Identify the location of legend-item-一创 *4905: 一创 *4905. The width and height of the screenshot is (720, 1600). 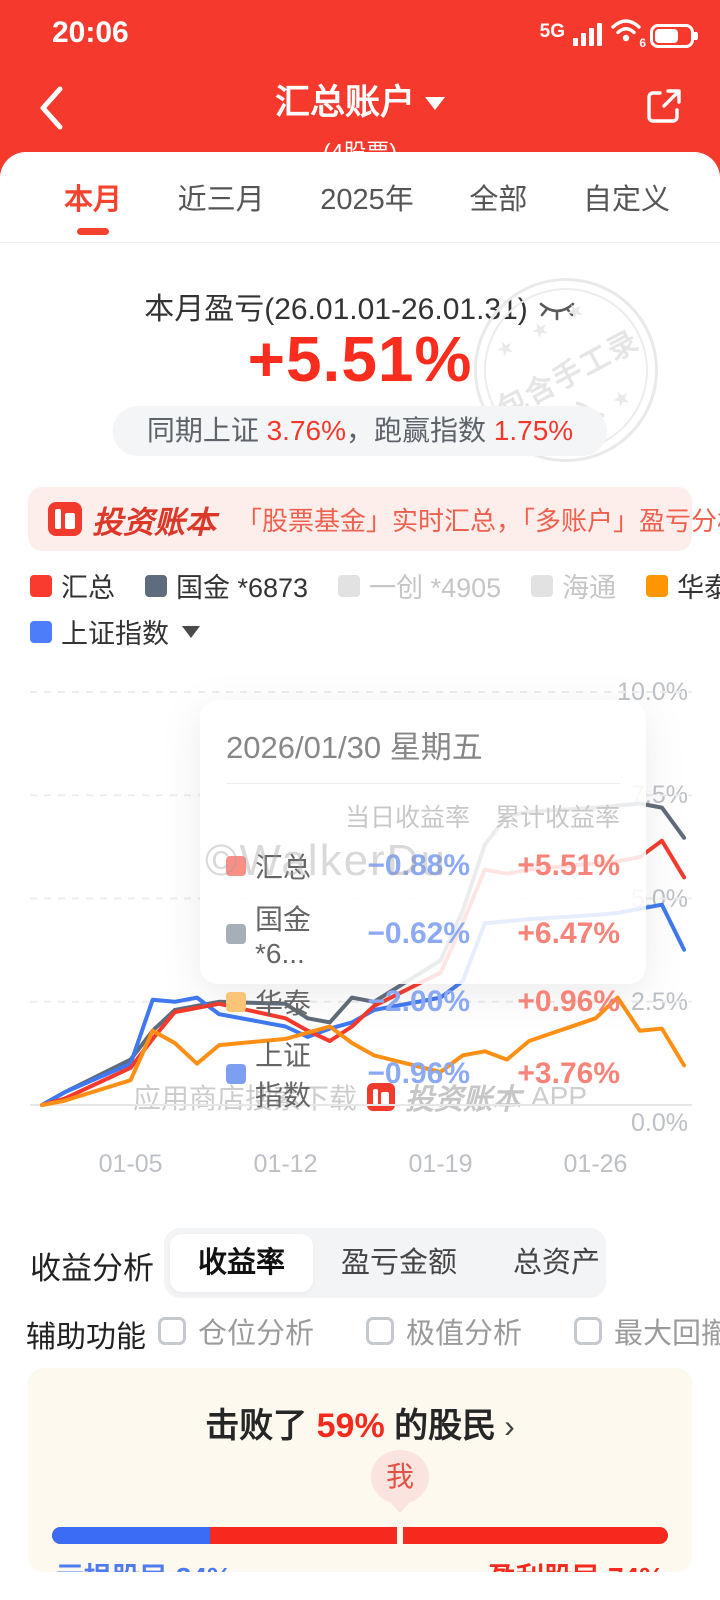
(419, 585).